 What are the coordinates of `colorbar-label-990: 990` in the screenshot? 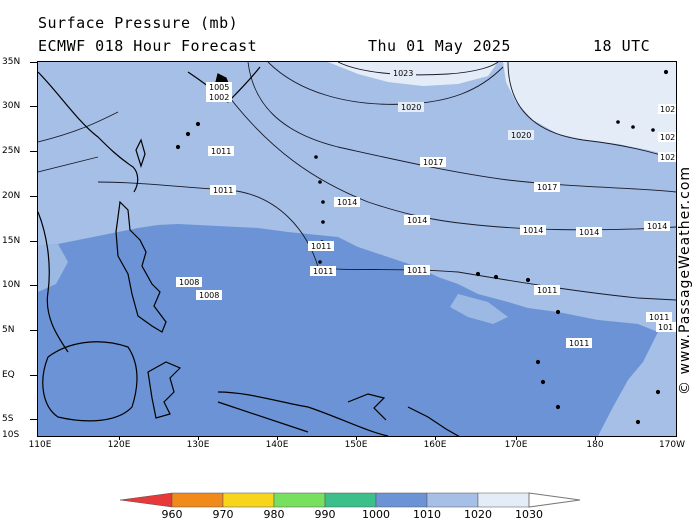 It's located at (325, 514).